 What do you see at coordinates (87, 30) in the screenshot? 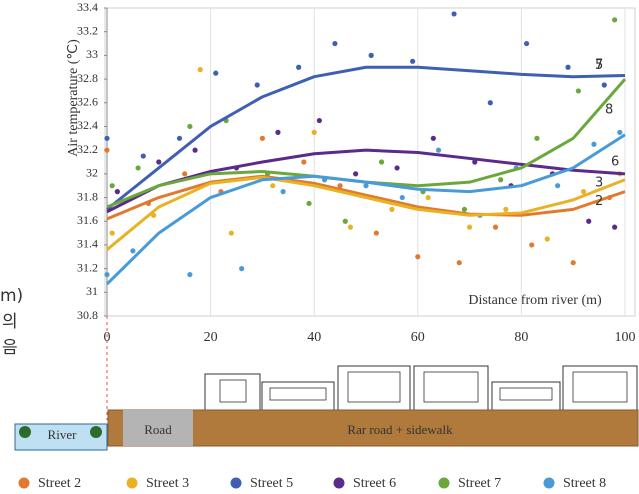
I see `y-tick-label: 33.2` at bounding box center [87, 30].